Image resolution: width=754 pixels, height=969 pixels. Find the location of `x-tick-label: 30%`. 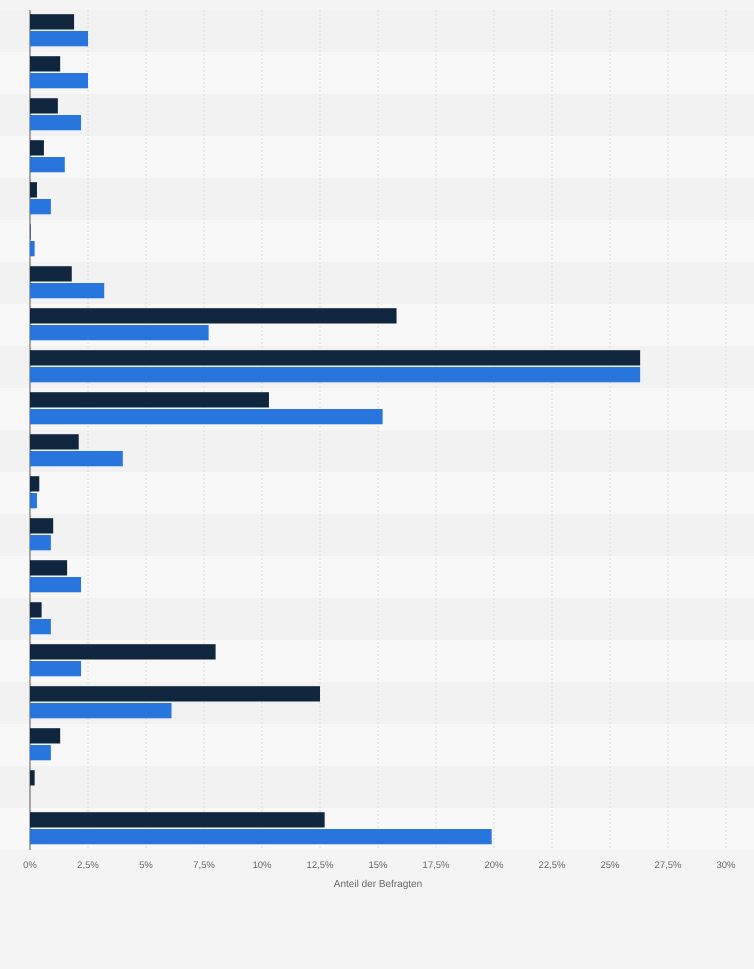

x-tick-label: 30% is located at coordinates (726, 865).